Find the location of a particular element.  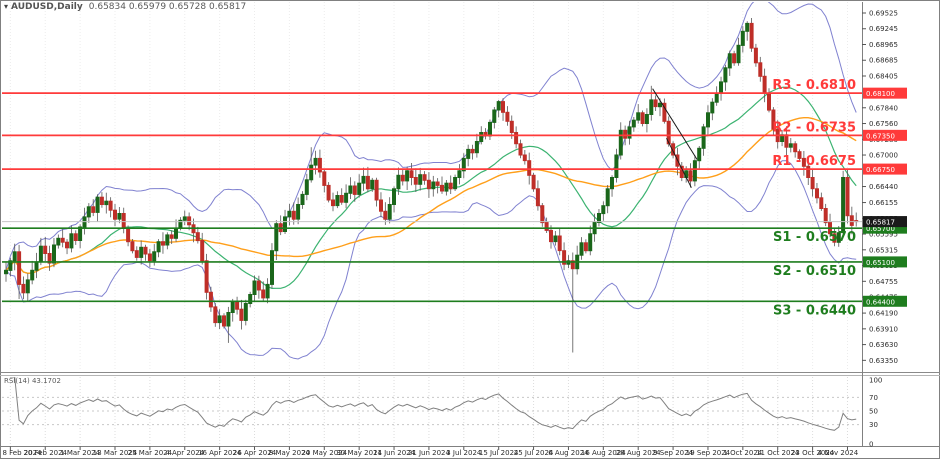

resistance-price-box-label: 0.67350 is located at coordinates (880, 136).